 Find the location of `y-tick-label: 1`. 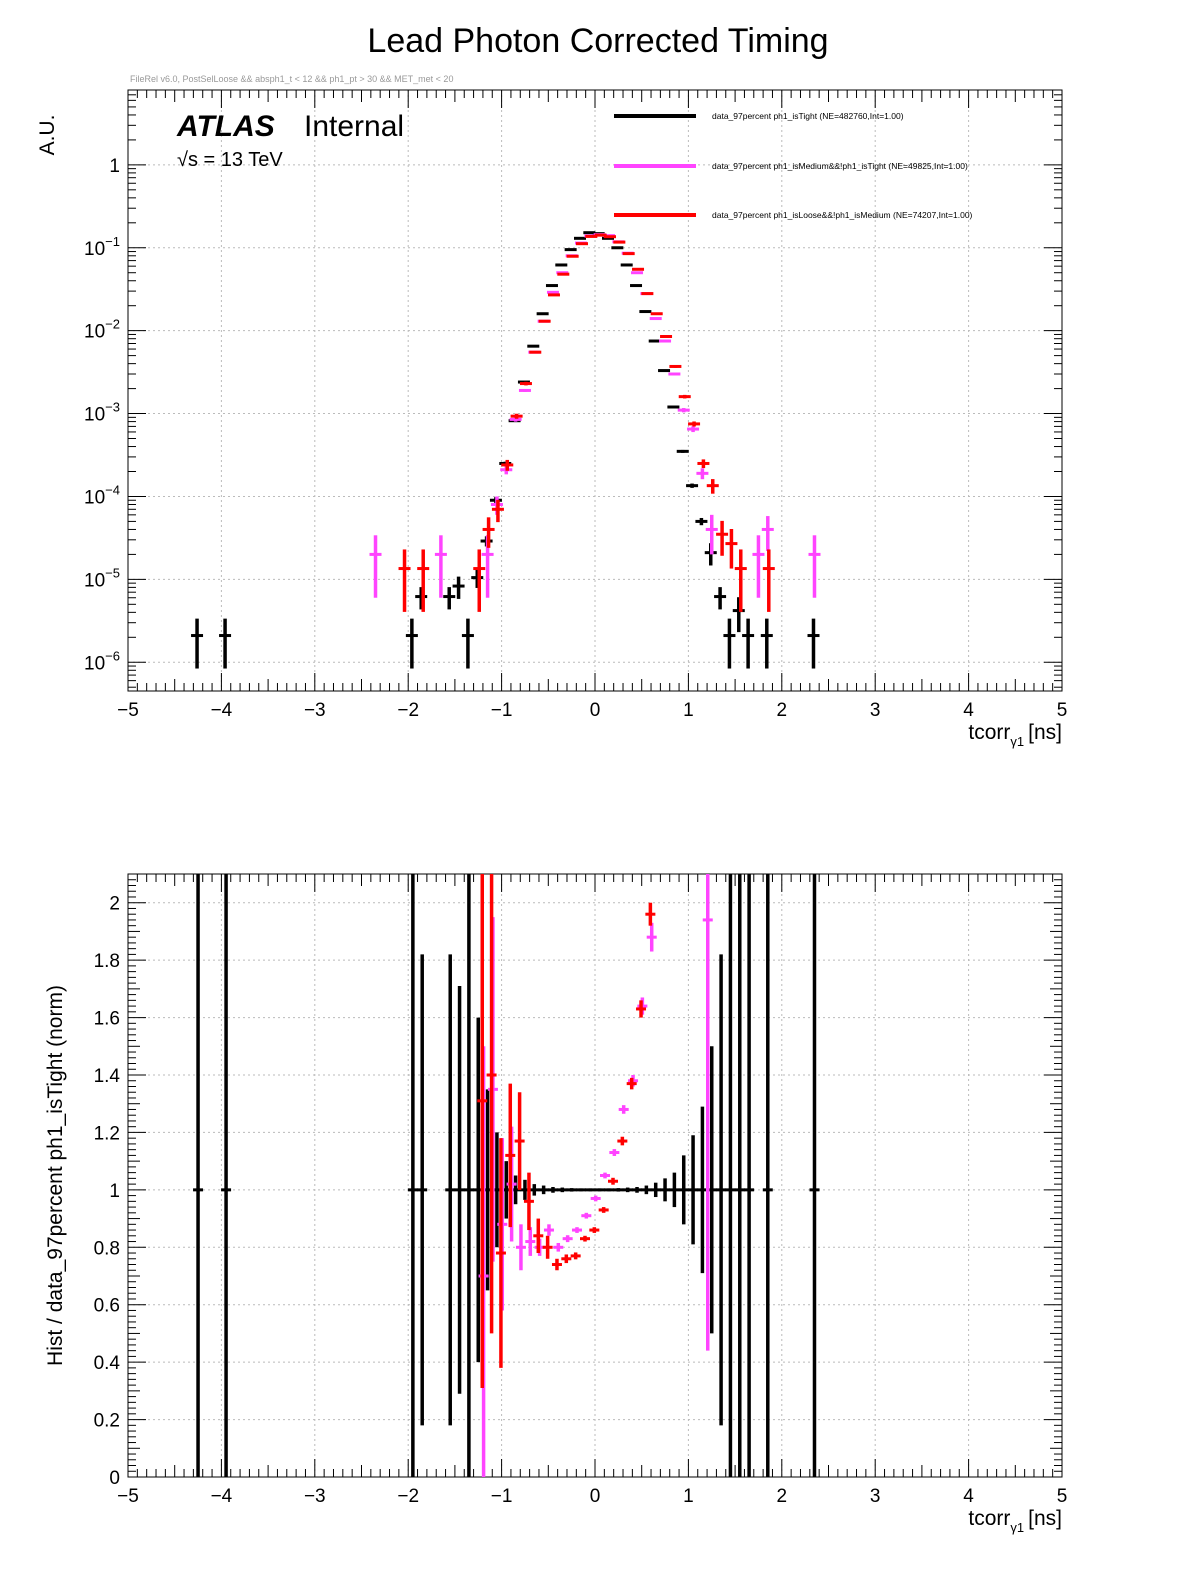

y-tick-label: 1 is located at coordinates (114, 166).